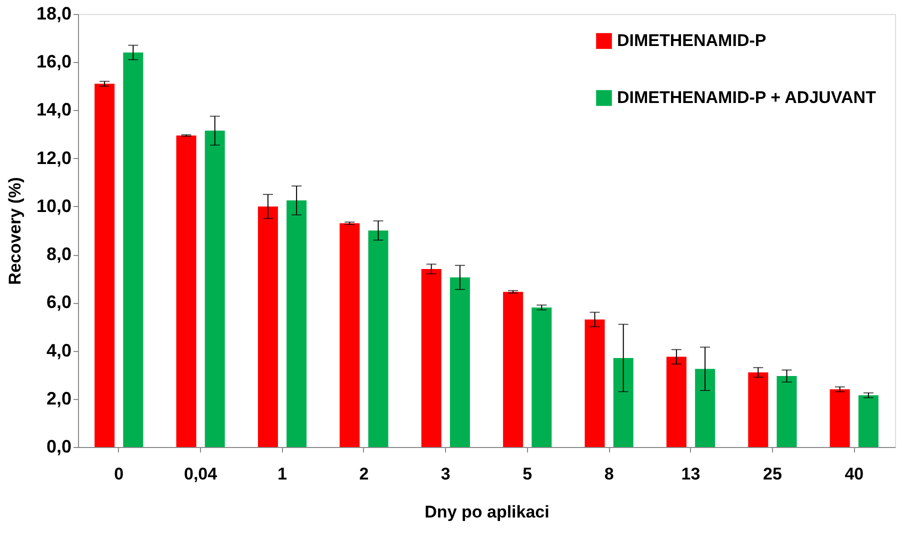 This screenshot has height=533, width=913. What do you see at coordinates (59, 254) in the screenshot?
I see `y-tick-label: 8,0` at bounding box center [59, 254].